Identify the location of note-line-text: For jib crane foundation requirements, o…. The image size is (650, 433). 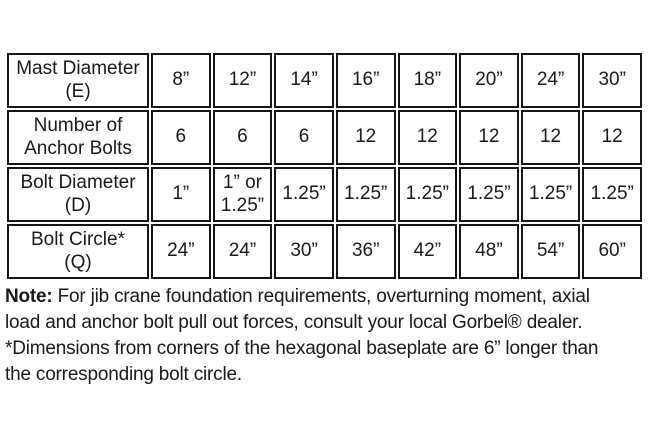
(323, 296).